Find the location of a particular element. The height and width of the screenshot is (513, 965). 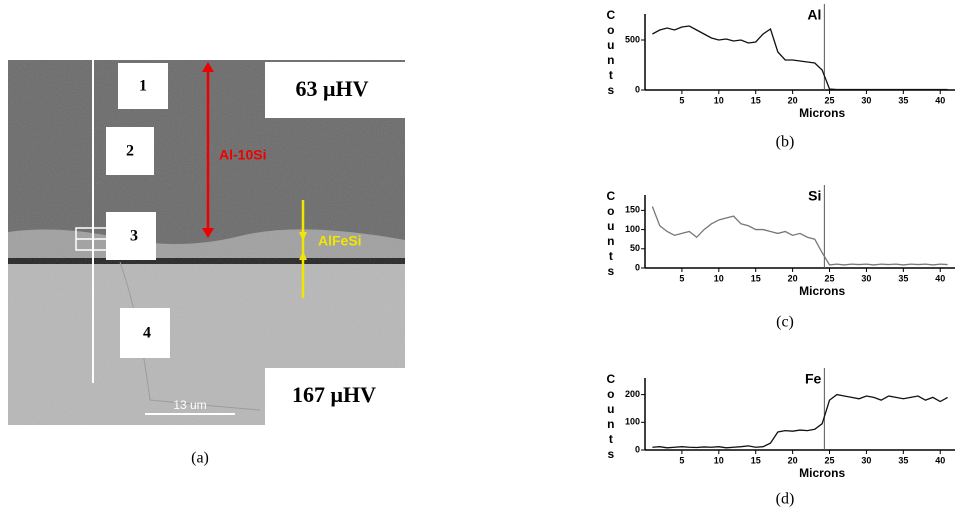

y-tick-label: 200 is located at coordinates (632, 394).